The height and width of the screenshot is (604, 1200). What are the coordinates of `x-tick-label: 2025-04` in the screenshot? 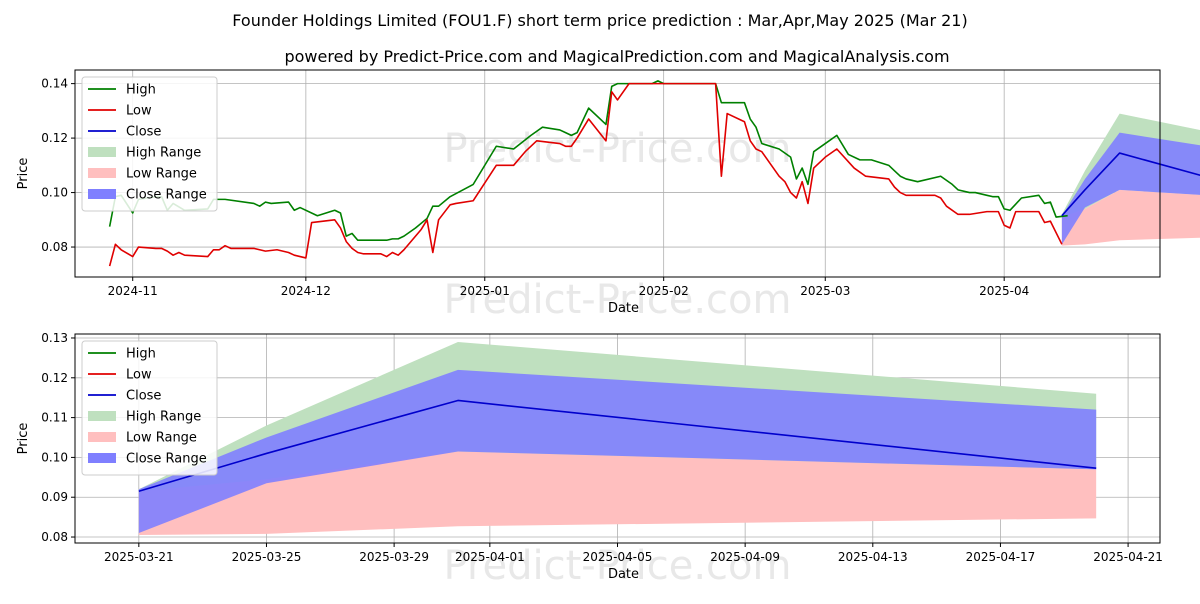 It's located at (1004, 291).